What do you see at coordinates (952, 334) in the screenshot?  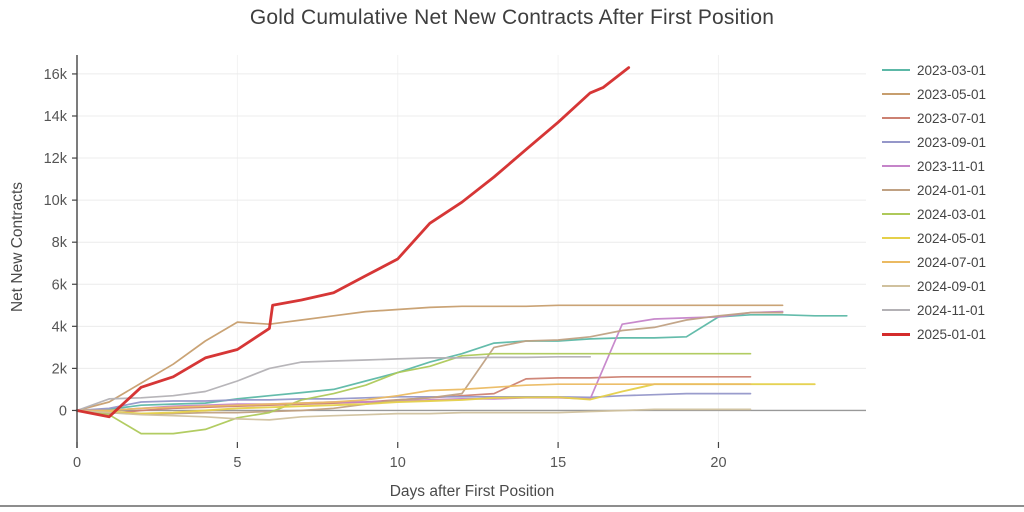 I see `legend-label: 2025-01-01` at bounding box center [952, 334].